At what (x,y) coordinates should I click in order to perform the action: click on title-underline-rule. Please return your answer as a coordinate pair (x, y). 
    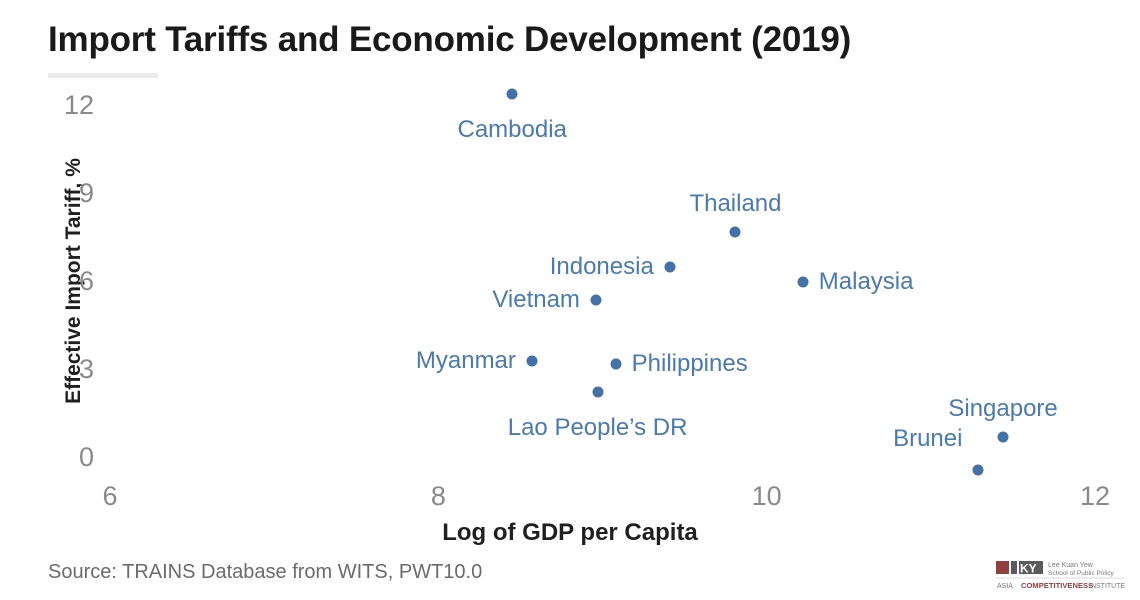
    Looking at the image, I should click on (103, 75).